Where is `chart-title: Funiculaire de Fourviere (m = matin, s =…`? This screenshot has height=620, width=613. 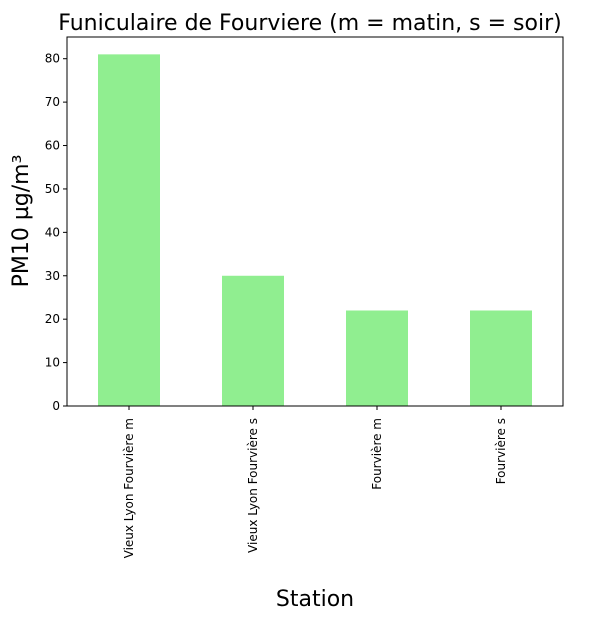
chart-title: Funiculaire de Fourviere (m = matin, s =… is located at coordinates (309, 23).